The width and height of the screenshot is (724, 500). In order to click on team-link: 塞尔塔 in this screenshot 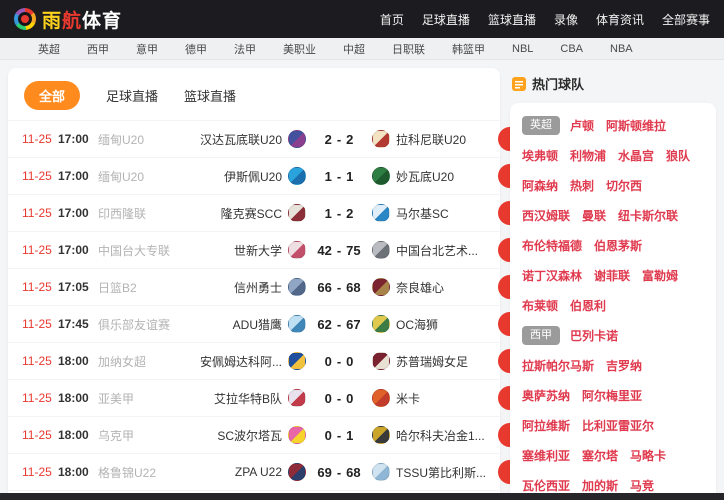, I will do `click(600, 456)`.